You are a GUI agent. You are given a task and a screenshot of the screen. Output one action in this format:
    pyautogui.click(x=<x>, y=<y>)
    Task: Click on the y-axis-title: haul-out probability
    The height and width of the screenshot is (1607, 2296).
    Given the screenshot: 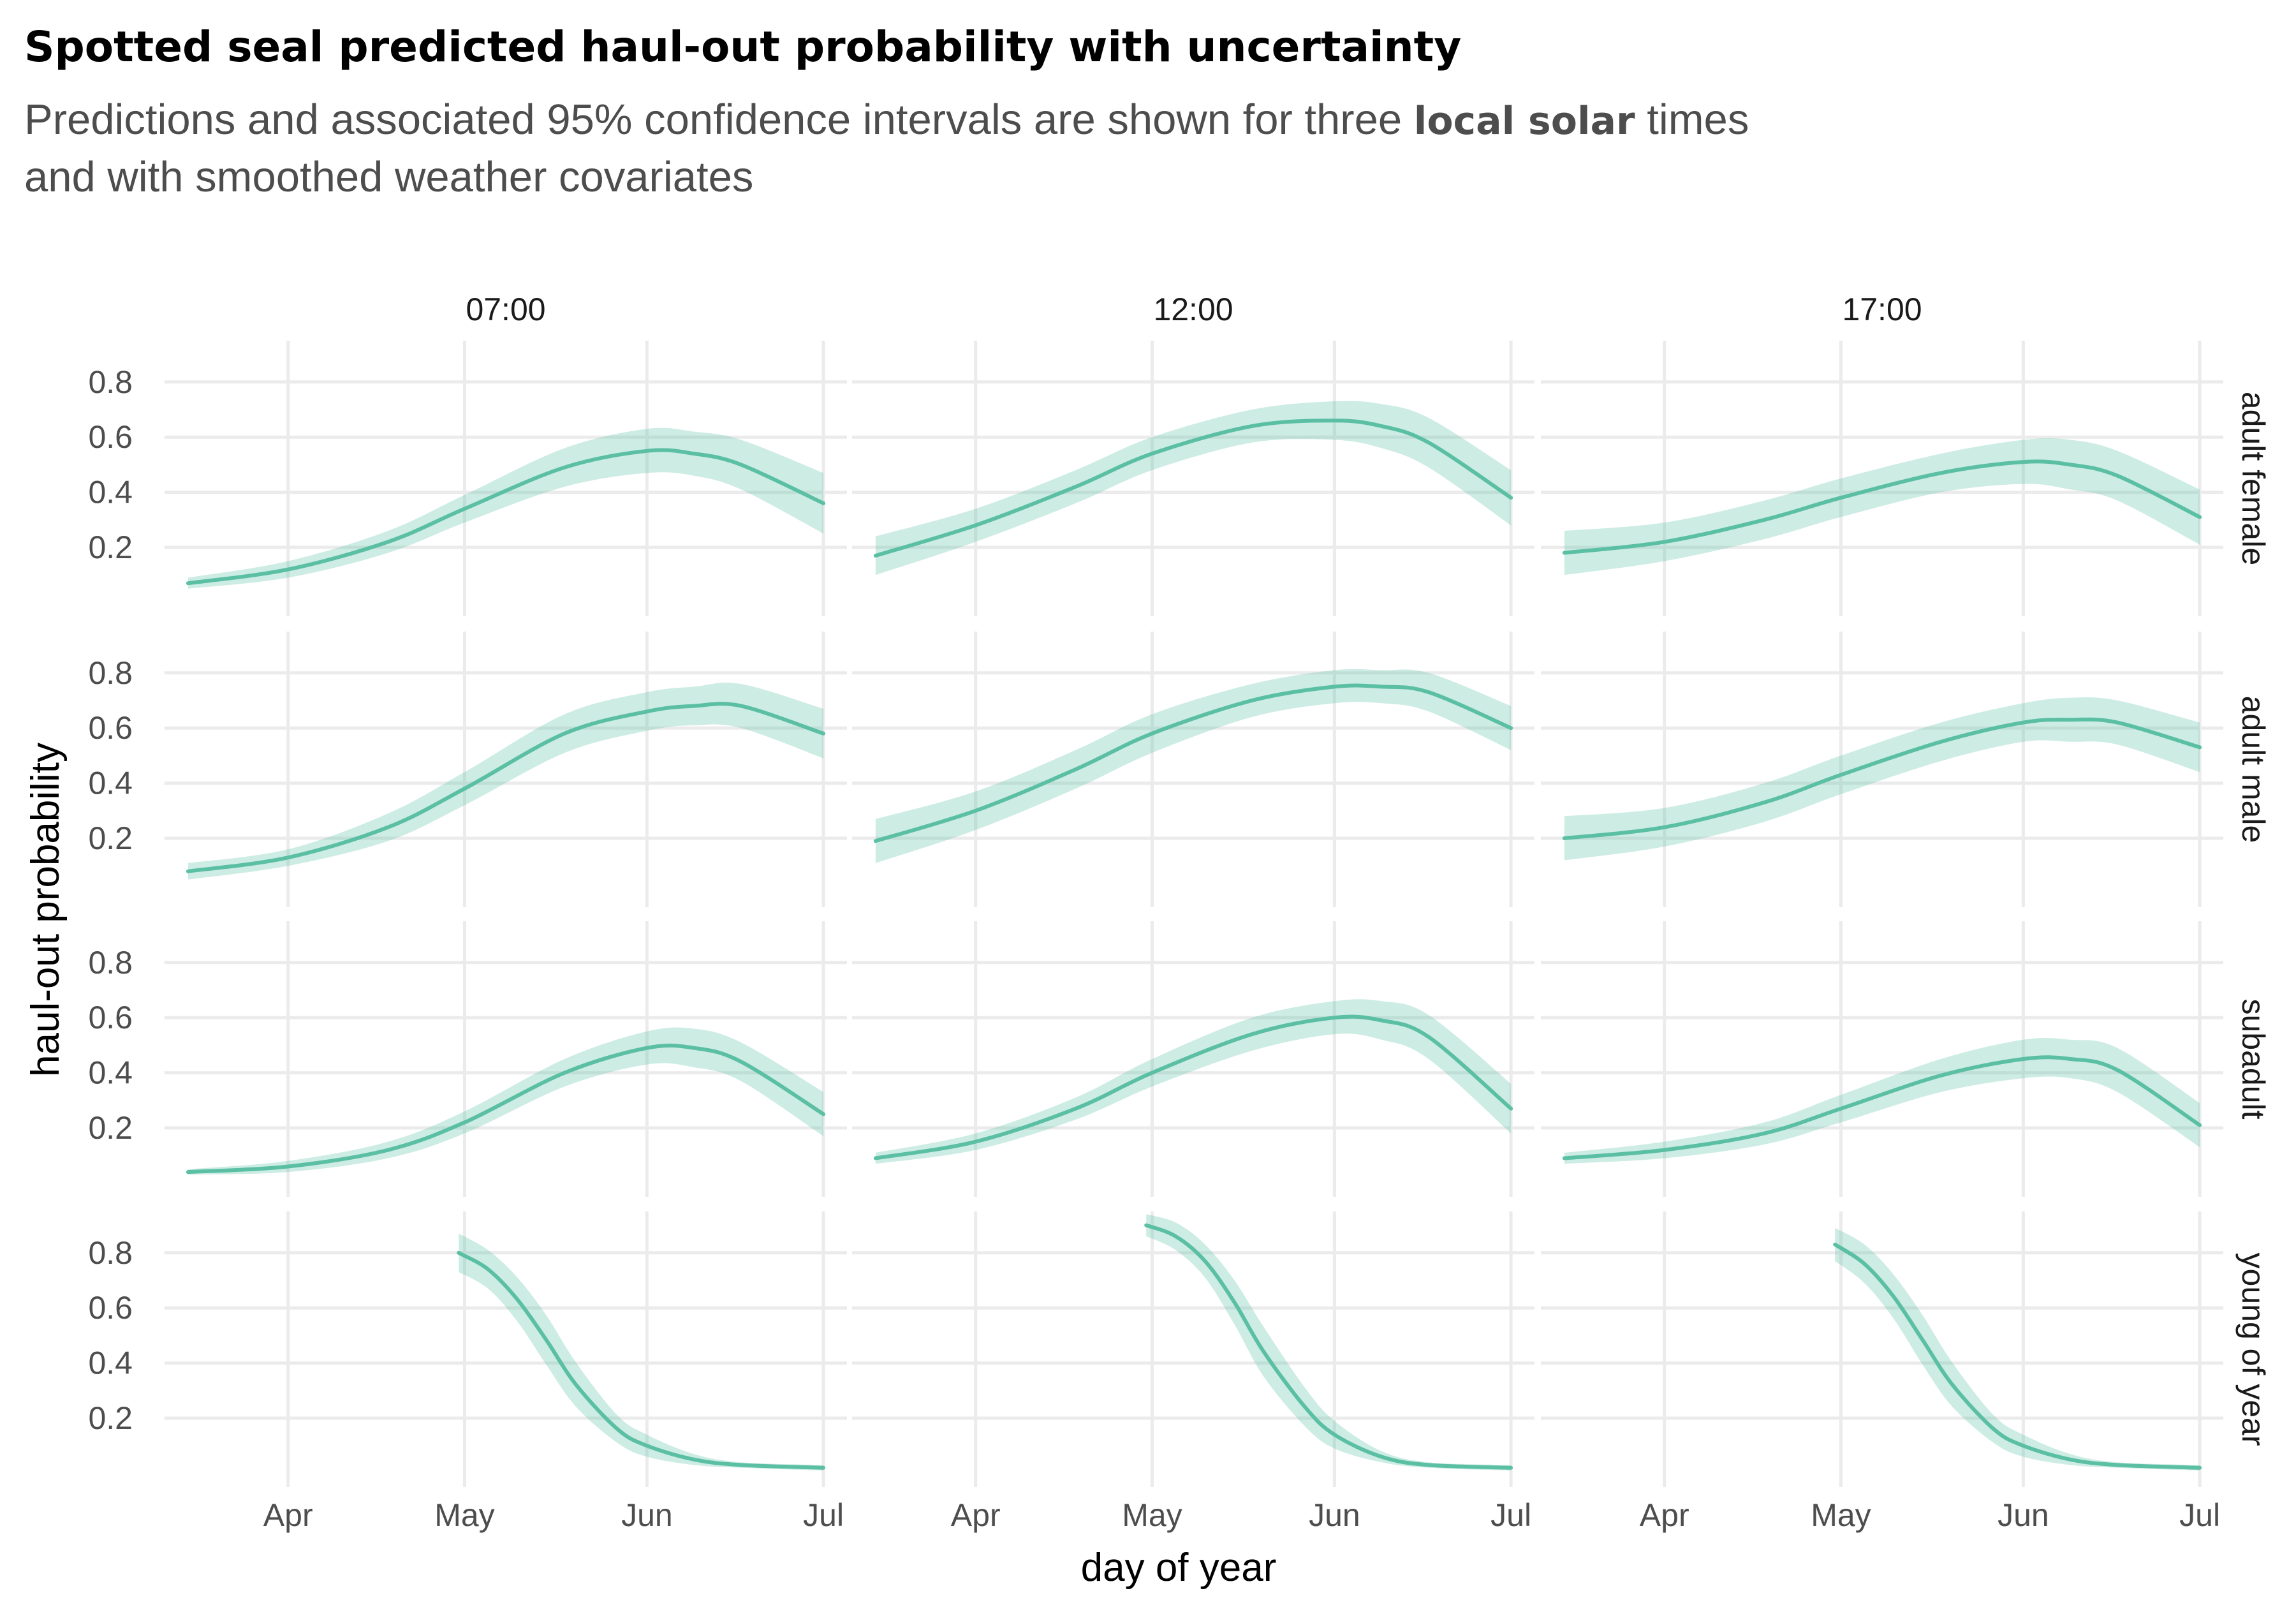 What is the action you would take?
    pyautogui.click(x=46, y=910)
    